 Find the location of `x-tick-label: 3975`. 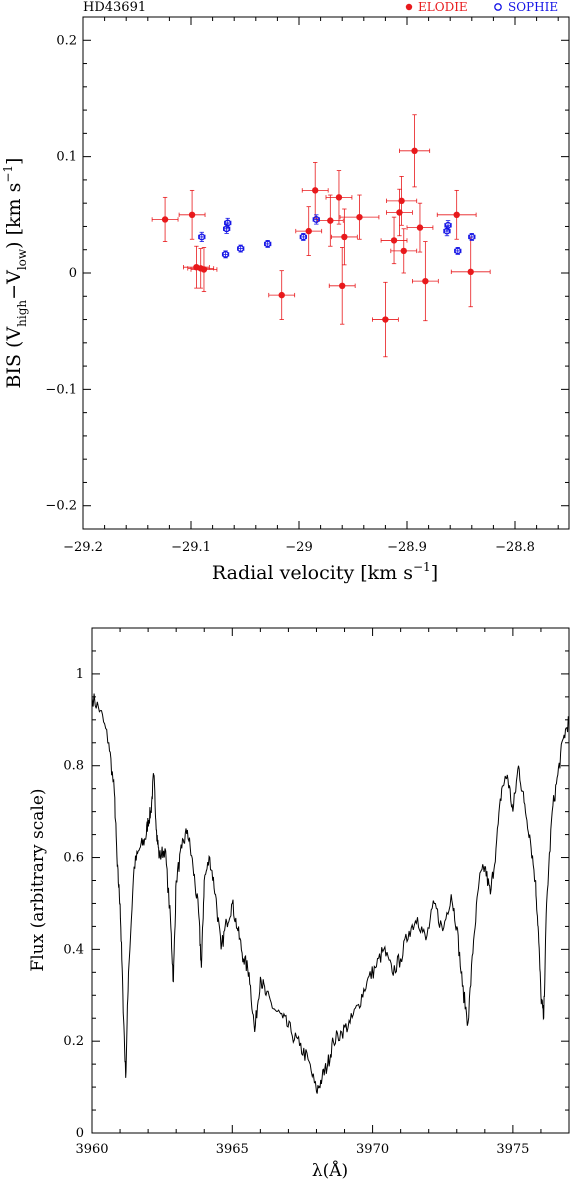

x-tick-label: 3975 is located at coordinates (512, 1149).